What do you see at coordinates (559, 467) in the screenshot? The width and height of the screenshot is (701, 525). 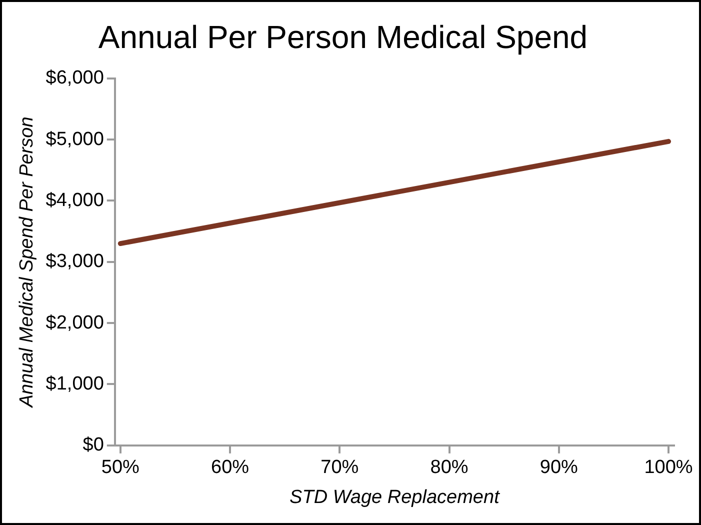 I see `x-tick-label: 90%` at bounding box center [559, 467].